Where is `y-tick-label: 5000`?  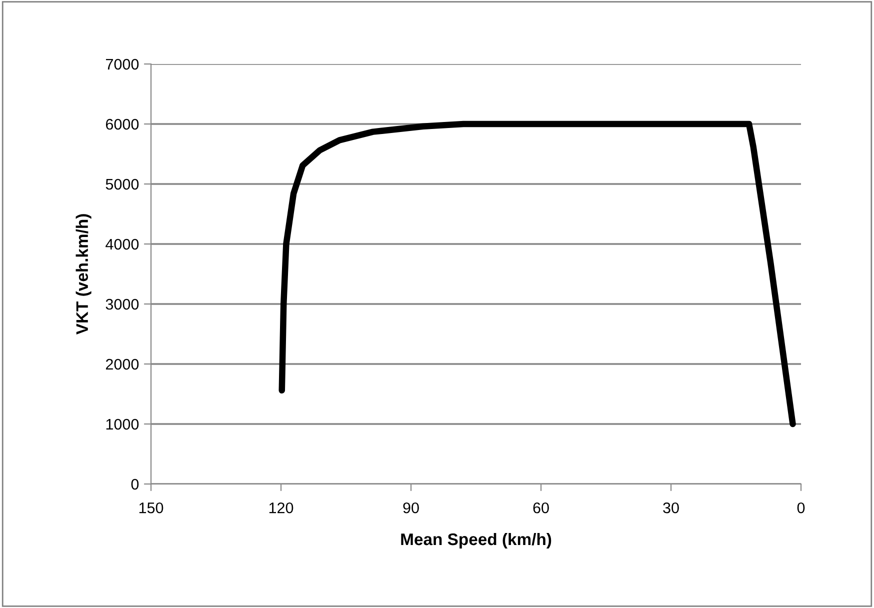
y-tick-label: 5000 is located at coordinates (122, 184).